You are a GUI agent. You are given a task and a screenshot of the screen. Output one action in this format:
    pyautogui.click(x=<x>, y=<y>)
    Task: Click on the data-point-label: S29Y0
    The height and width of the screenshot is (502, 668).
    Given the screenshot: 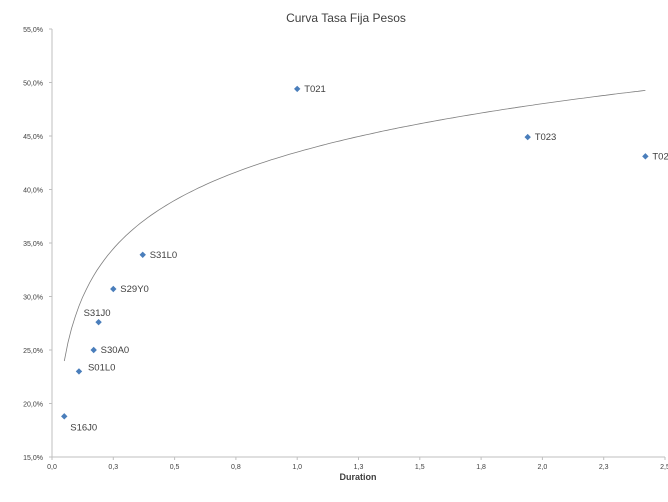 What is the action you would take?
    pyautogui.click(x=134, y=289)
    